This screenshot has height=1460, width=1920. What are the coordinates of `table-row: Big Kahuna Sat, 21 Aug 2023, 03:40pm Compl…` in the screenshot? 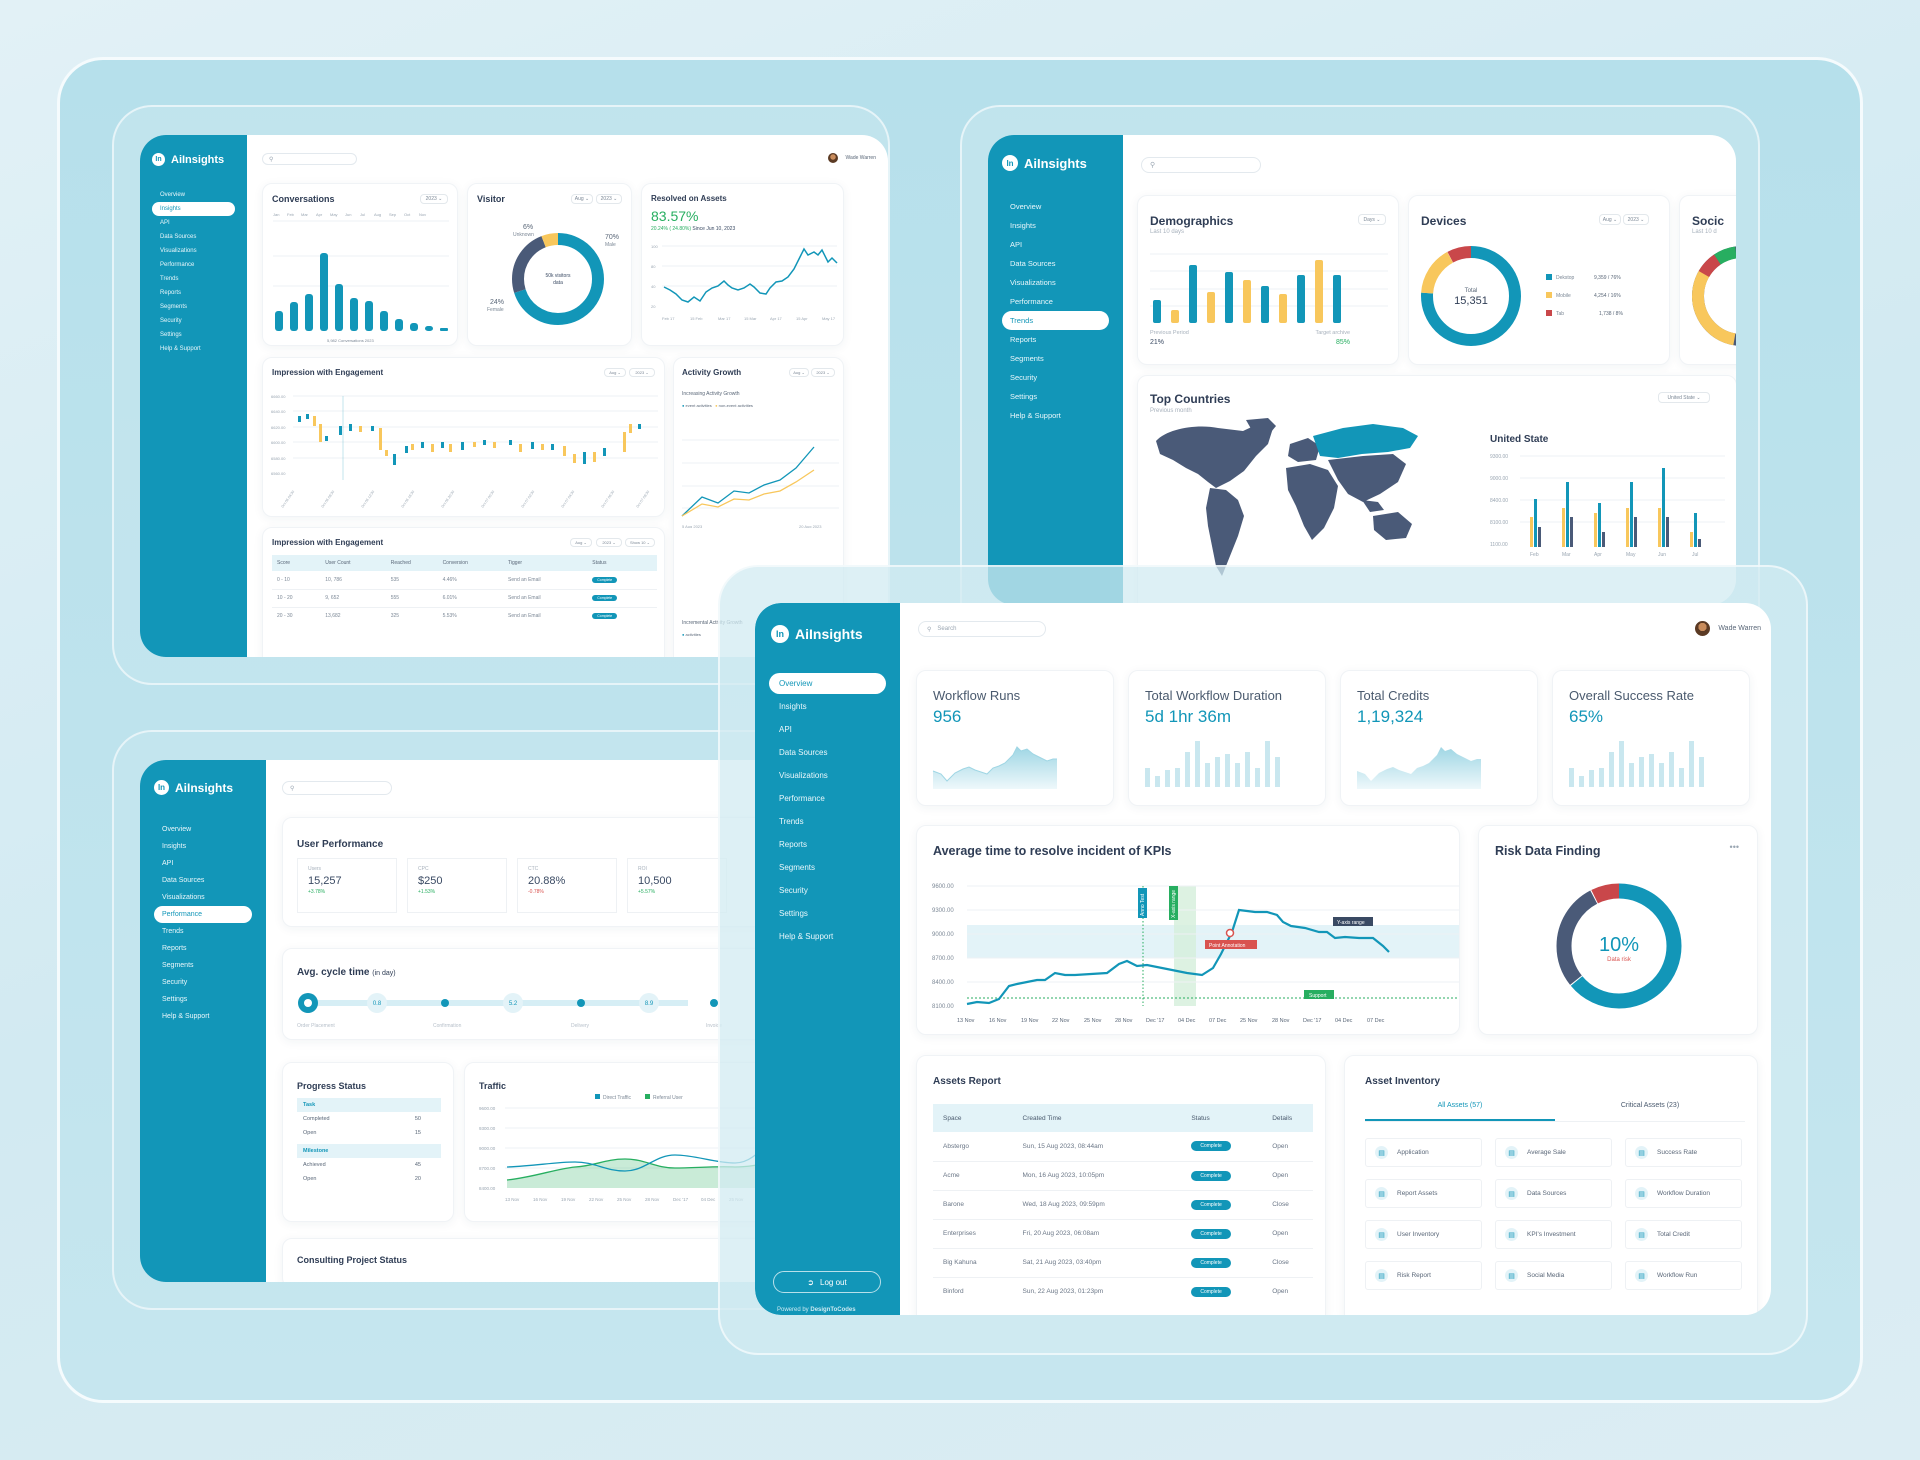 It's located at (1123, 1262).